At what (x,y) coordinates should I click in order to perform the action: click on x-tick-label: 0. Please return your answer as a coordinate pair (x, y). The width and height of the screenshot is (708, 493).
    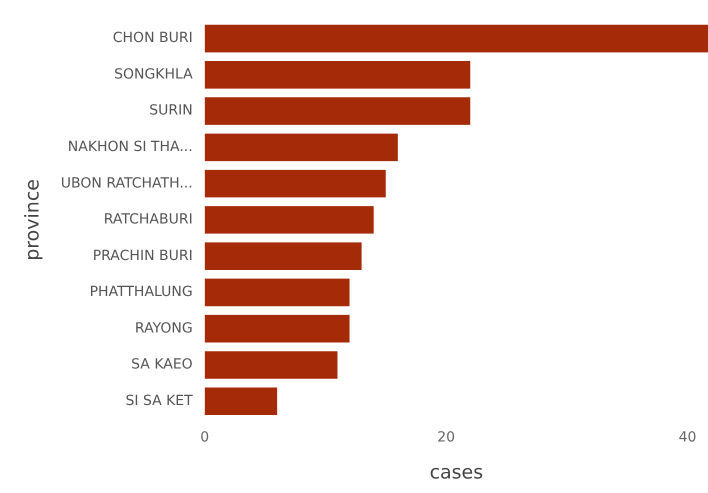
    Looking at the image, I should click on (205, 437).